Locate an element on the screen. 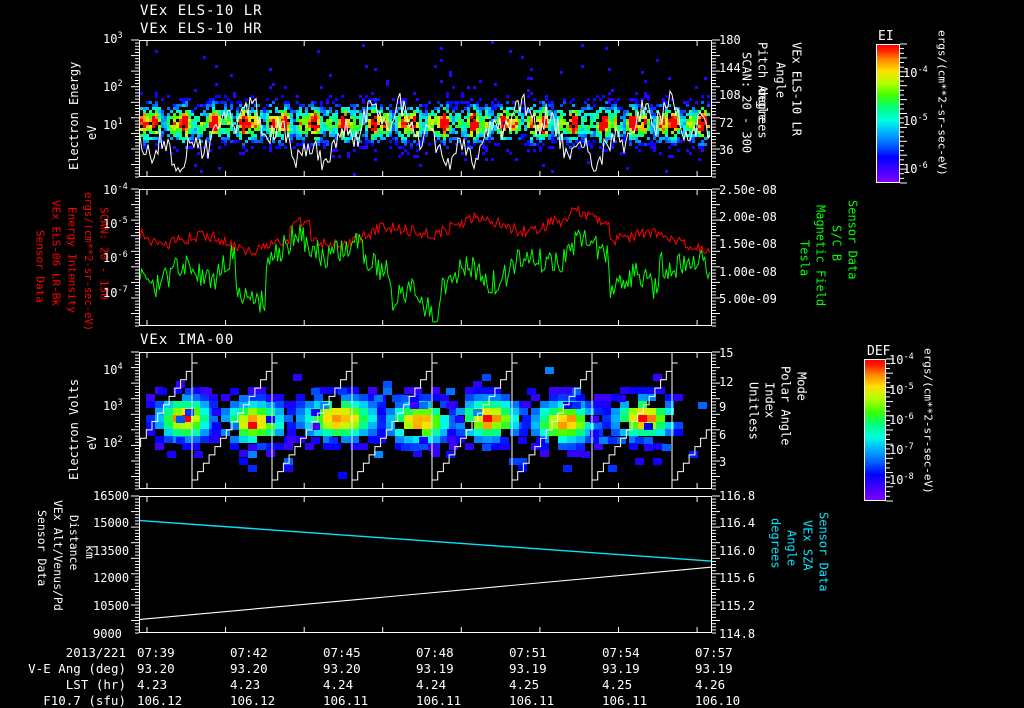 The width and height of the screenshot is (1024, 708). panel3-title: VEx IMA-00 is located at coordinates (187, 340).